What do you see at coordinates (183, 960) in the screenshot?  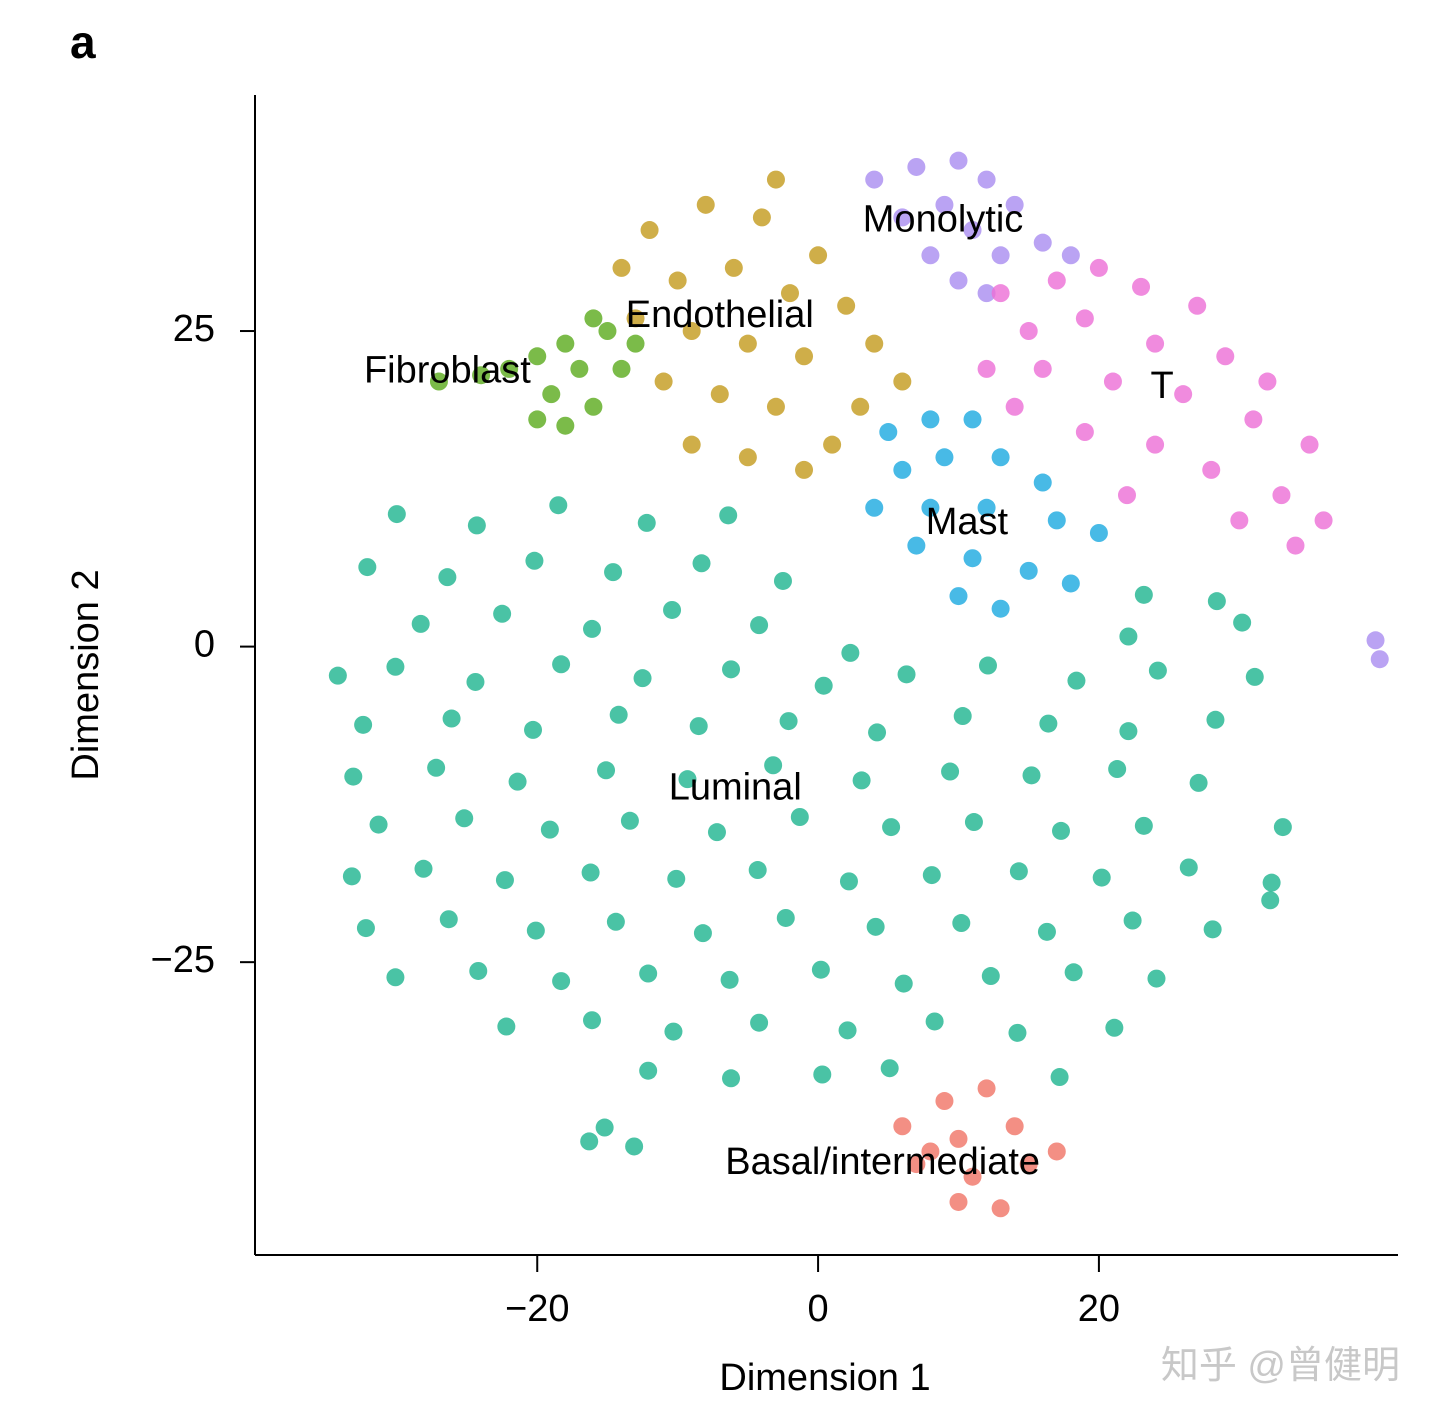 I see `y-tick-label: −25` at bounding box center [183, 960].